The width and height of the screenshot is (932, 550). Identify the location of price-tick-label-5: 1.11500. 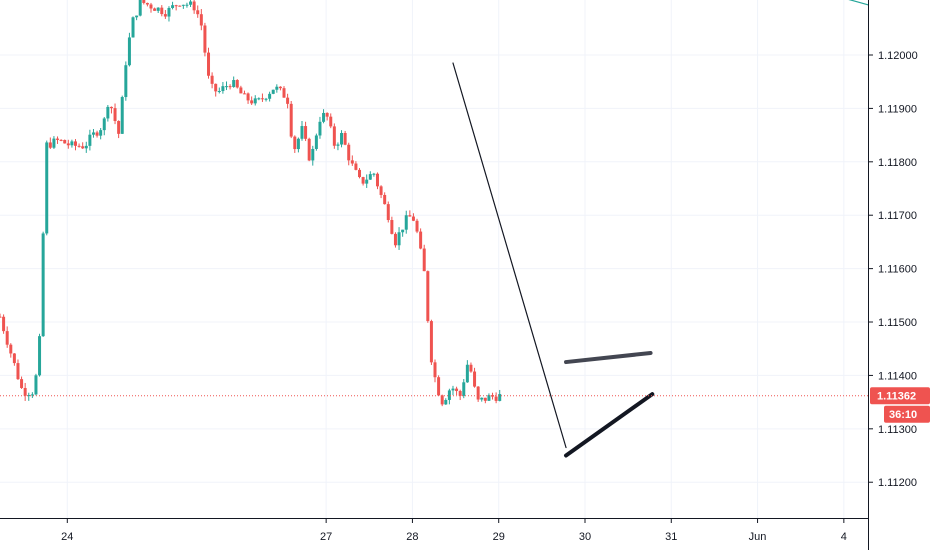
(897, 323).